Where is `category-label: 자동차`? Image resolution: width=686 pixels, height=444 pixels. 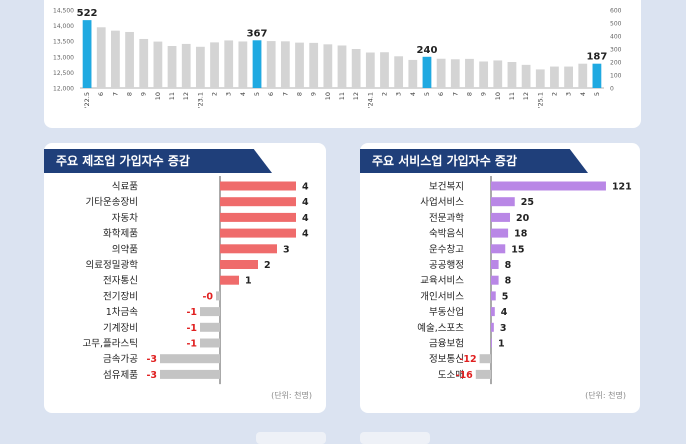 category-label: 자동차 is located at coordinates (125, 218).